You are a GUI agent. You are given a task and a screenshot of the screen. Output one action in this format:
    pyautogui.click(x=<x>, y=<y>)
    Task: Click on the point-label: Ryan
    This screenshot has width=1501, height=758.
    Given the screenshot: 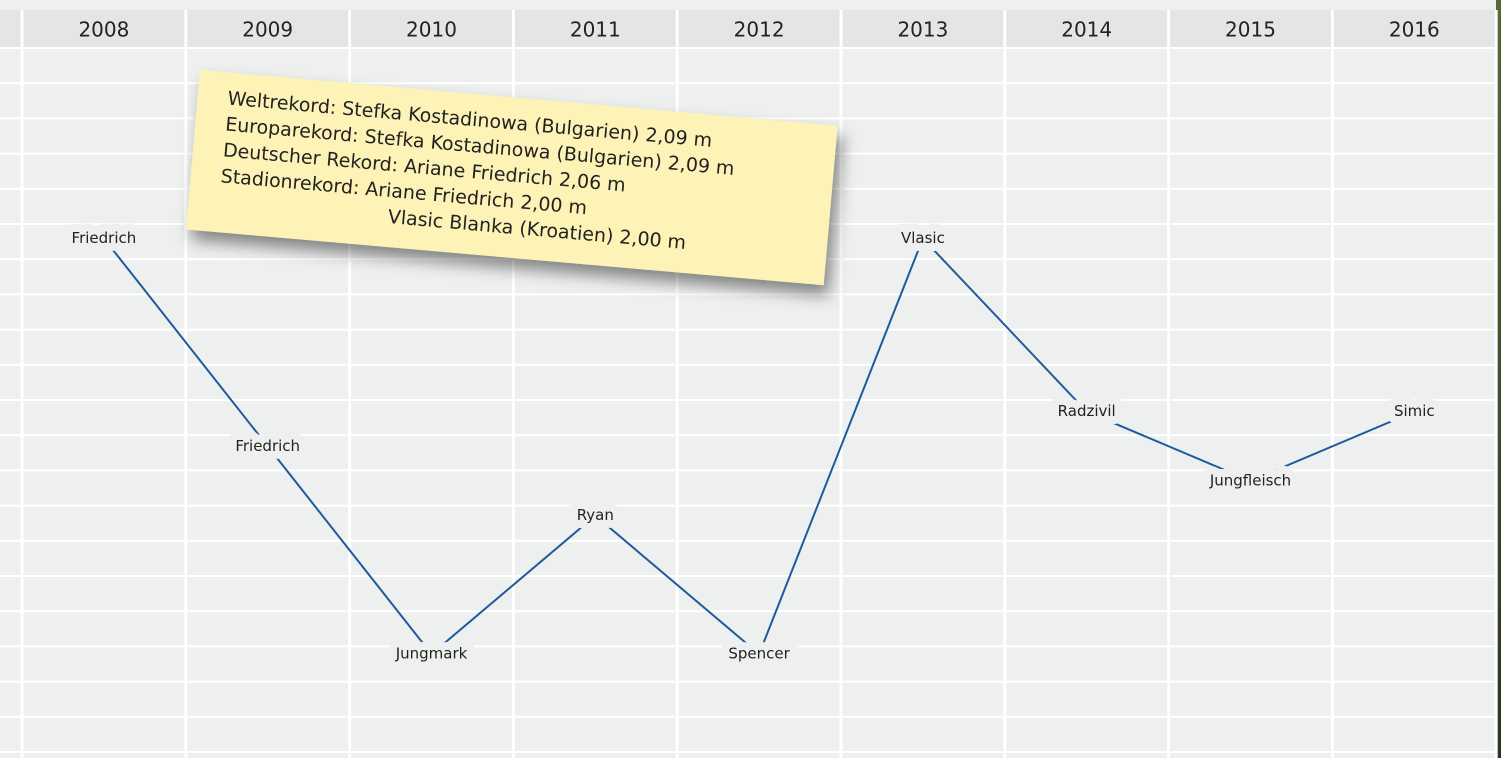 What is the action you would take?
    pyautogui.click(x=595, y=515)
    